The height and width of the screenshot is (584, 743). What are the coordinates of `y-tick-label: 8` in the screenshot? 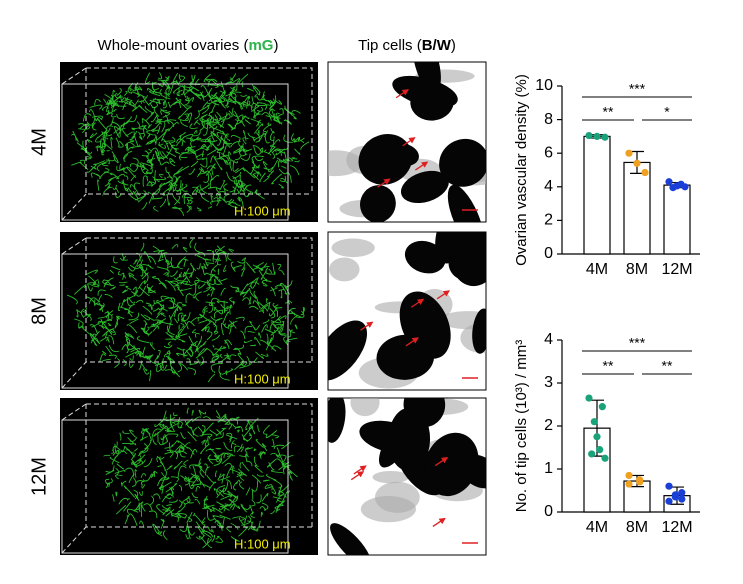 It's located at (548, 119).